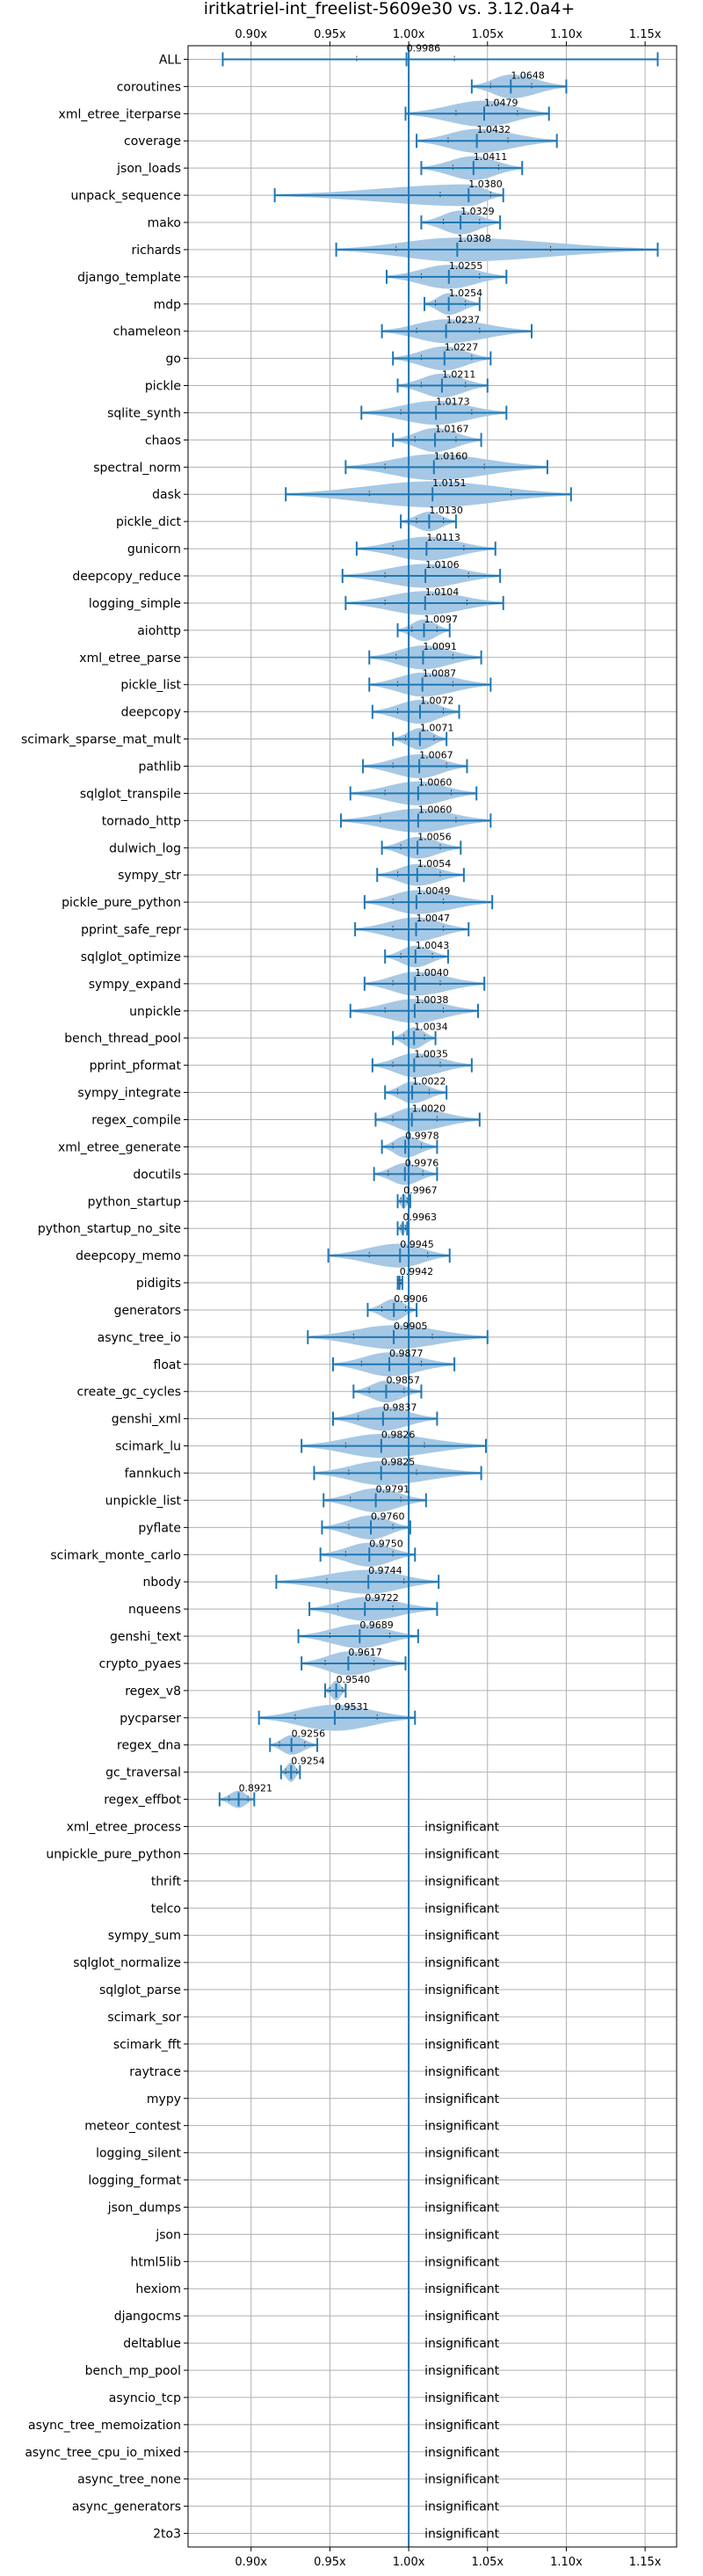 The height and width of the screenshot is (2576, 703). What do you see at coordinates (434, 918) in the screenshot?
I see `mean-value-label: 1.0047` at bounding box center [434, 918].